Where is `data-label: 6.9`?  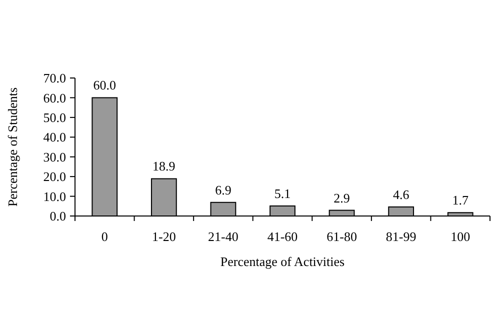
data-label: 6.9 is located at coordinates (223, 190).